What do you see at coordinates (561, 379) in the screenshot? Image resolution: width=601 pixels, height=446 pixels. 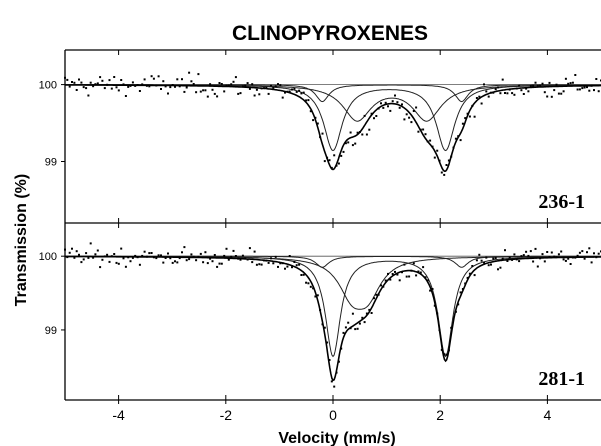 I see `sample-label: 281-1` at bounding box center [561, 379].